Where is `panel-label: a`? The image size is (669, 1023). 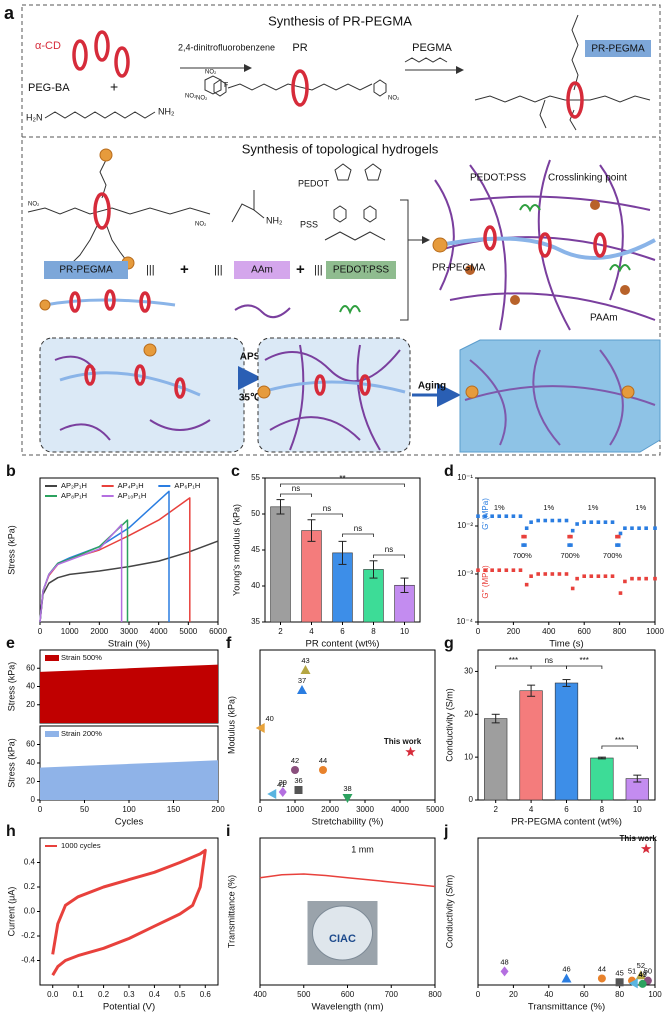 panel-label: a is located at coordinates (9, 13).